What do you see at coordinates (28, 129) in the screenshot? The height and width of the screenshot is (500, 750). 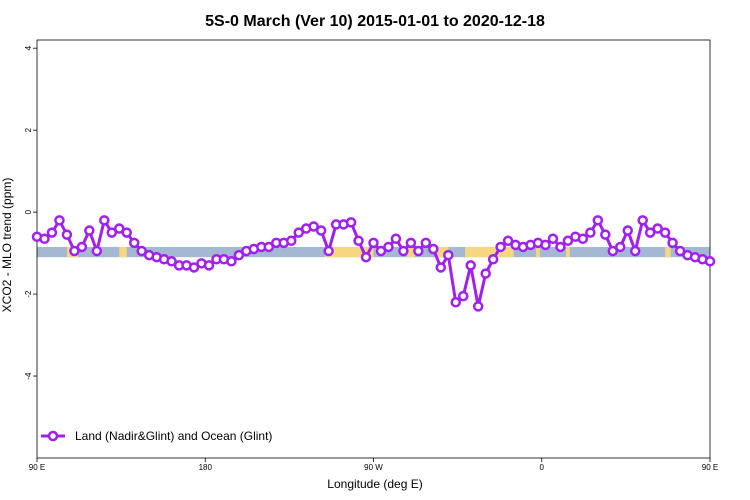 I see `y-tick-label: 2` at bounding box center [28, 129].